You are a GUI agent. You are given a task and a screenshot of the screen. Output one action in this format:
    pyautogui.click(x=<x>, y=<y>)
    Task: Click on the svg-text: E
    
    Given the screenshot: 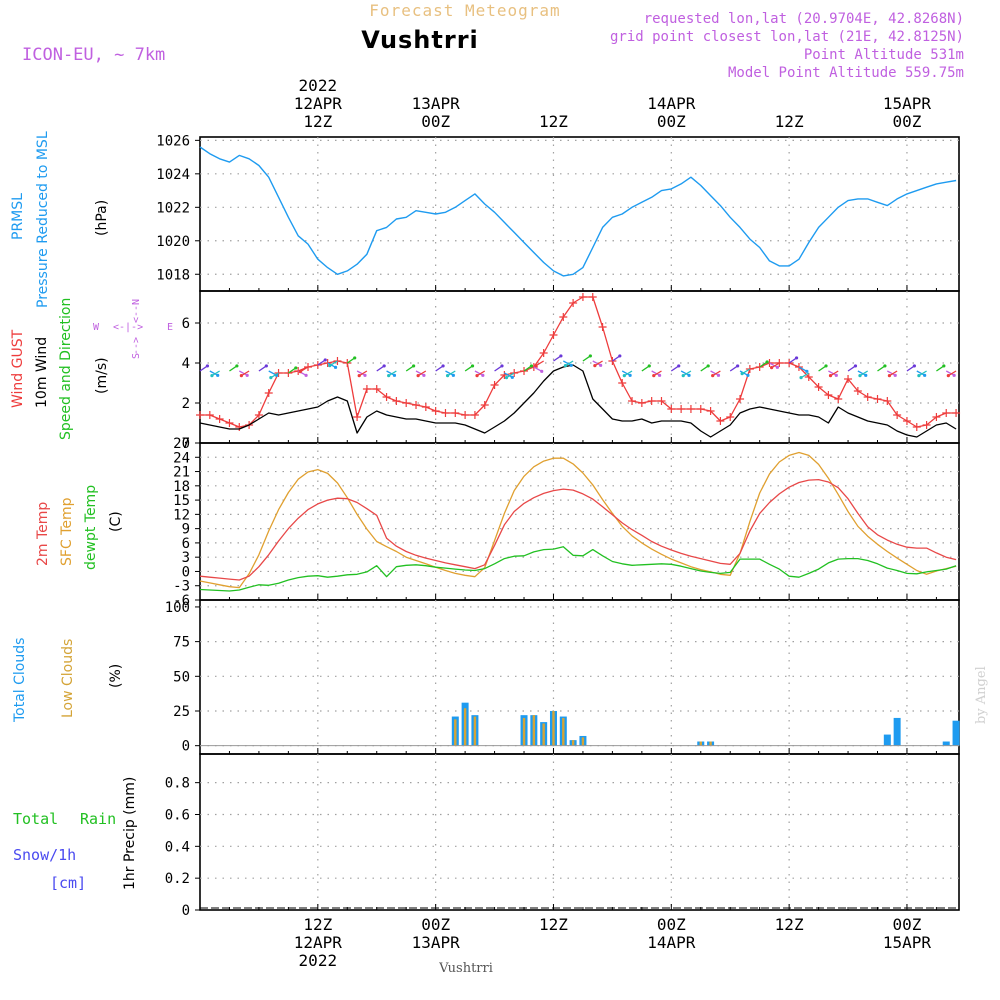 What is the action you would take?
    pyautogui.click(x=170, y=327)
    